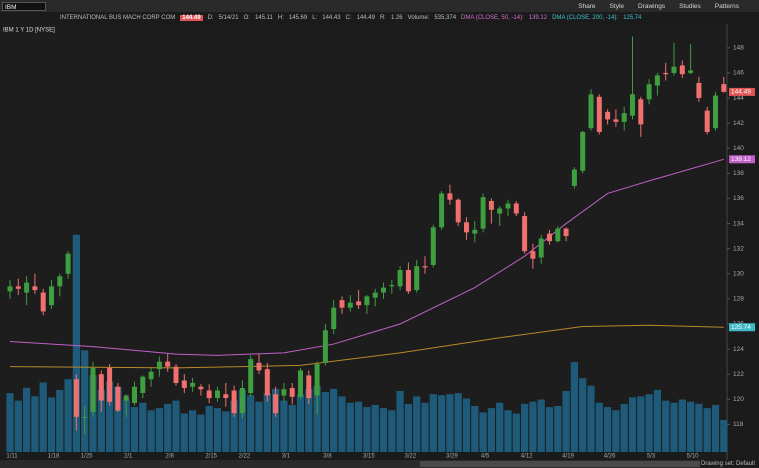  What do you see at coordinates (690, 6) in the screenshot?
I see `studies-button: Studies` at bounding box center [690, 6].